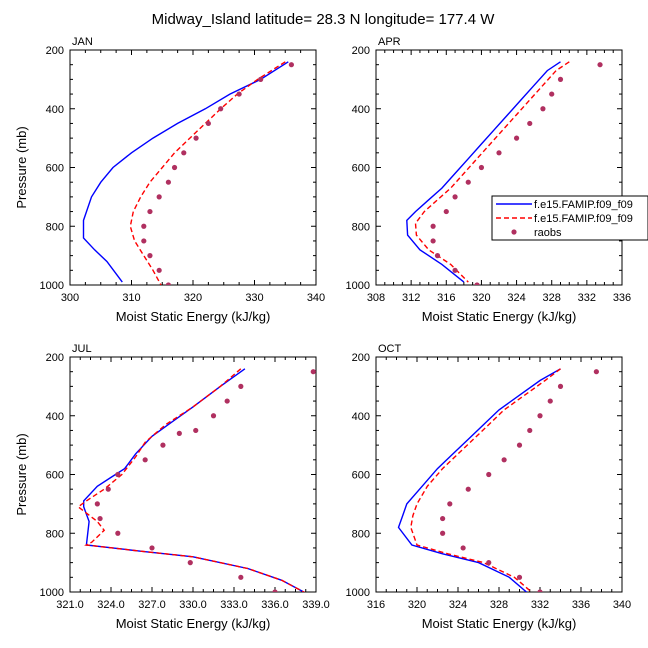 This screenshot has height=648, width=648. Describe the element at coordinates (70, 298) in the screenshot. I see `x-tick-label: 300` at that location.